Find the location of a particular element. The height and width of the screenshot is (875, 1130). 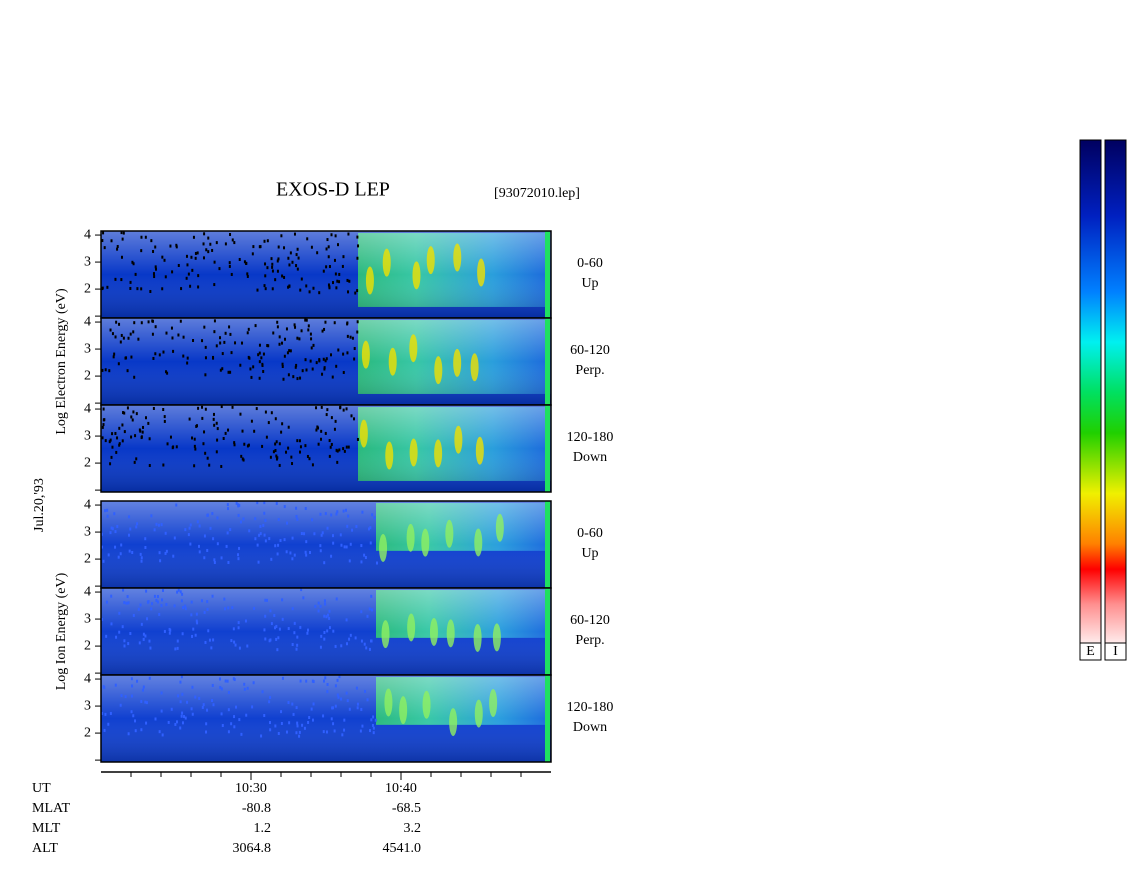

ephemeris-value: -80.8 is located at coordinates (256, 808).